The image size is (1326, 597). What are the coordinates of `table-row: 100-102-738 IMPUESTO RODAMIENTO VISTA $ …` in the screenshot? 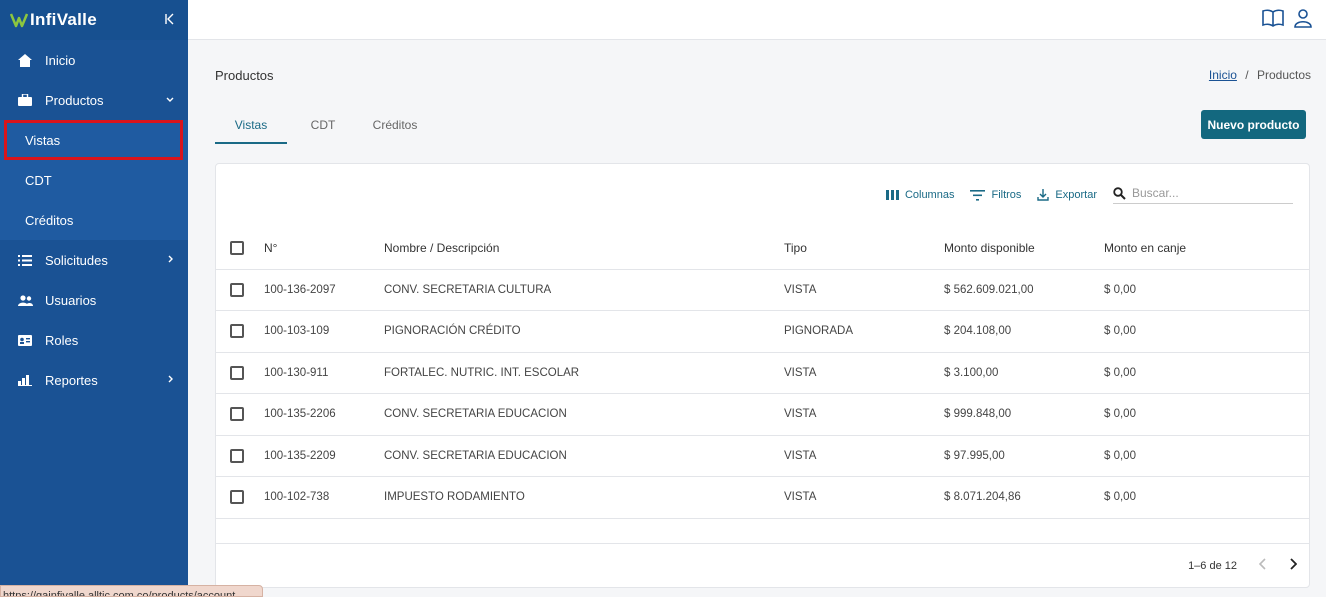 It's located at (762, 497).